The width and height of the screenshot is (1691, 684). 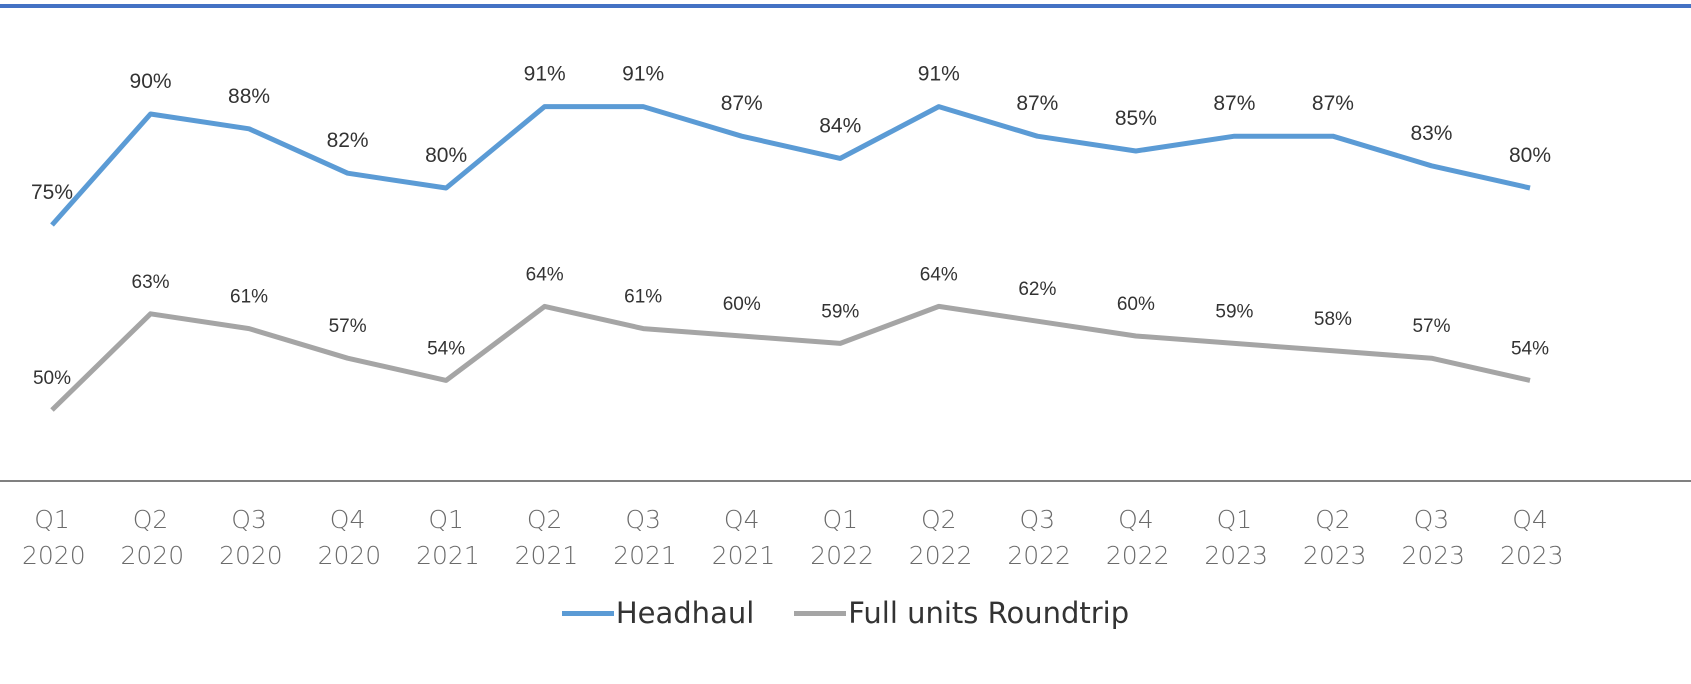 I want to click on data-label: 85%, so click(x=1136, y=118).